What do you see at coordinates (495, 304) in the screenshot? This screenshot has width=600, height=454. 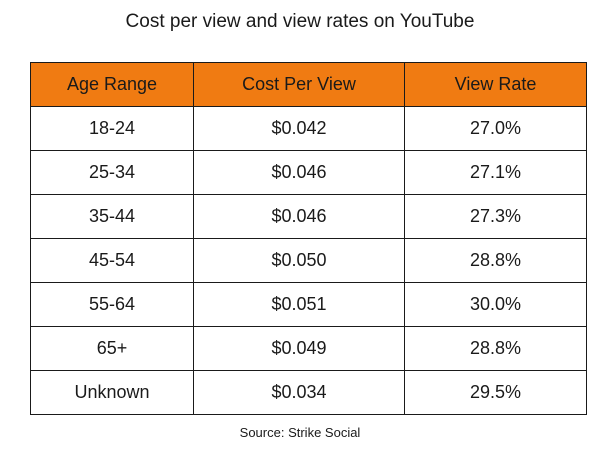 I see `table-cell: 30.0%` at bounding box center [495, 304].